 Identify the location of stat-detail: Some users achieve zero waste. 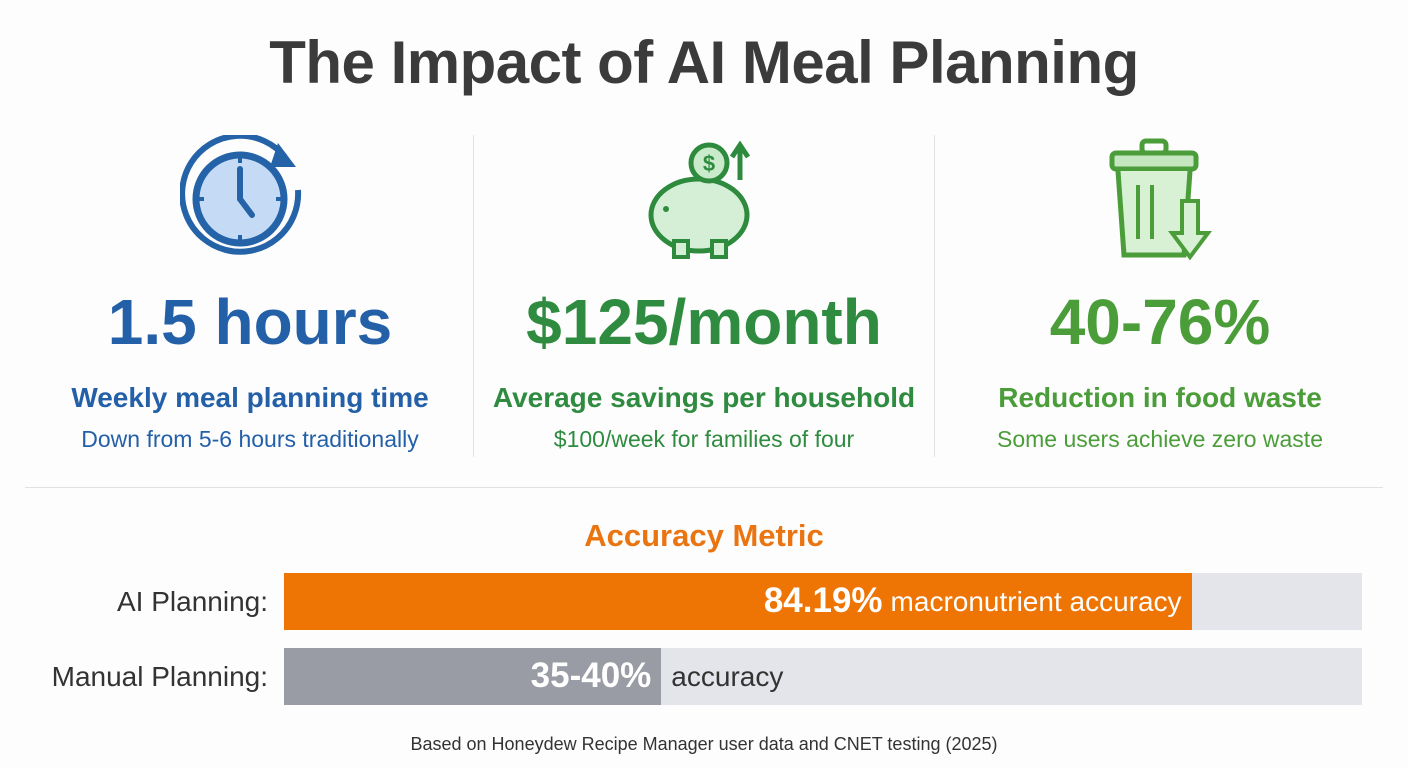
(1160, 439).